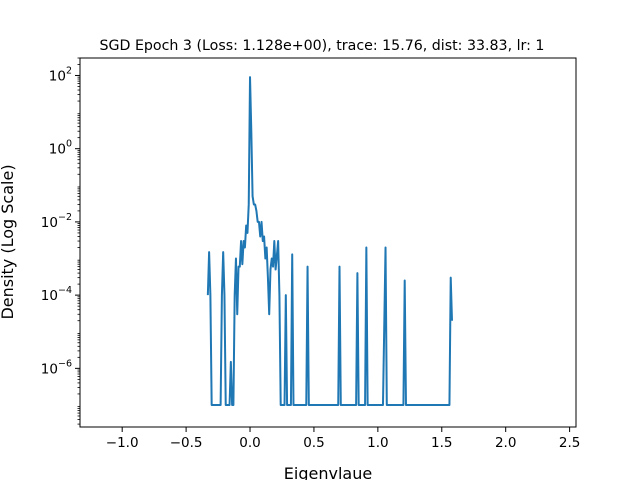  What do you see at coordinates (343, 439) in the screenshot?
I see `x-axis: −1.0 −0.5 0.0 0.5 1.0 1.5 2.0 2.5` at bounding box center [343, 439].